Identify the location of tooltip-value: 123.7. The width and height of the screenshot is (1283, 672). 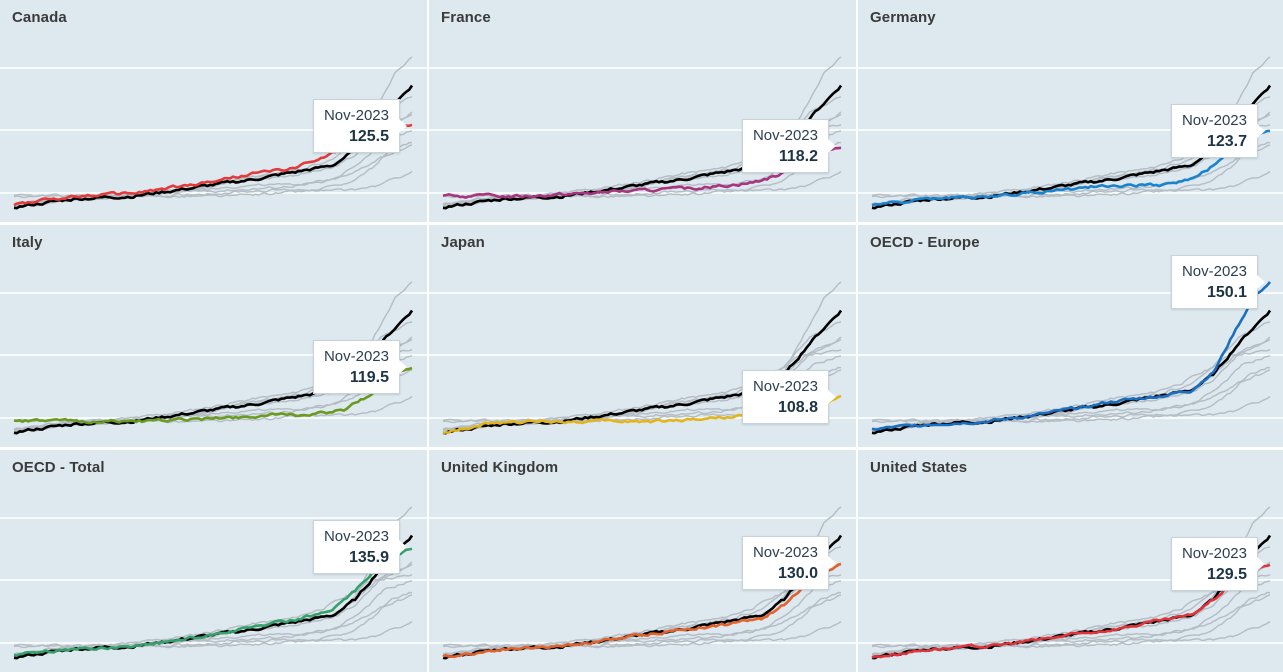
(1226, 141).